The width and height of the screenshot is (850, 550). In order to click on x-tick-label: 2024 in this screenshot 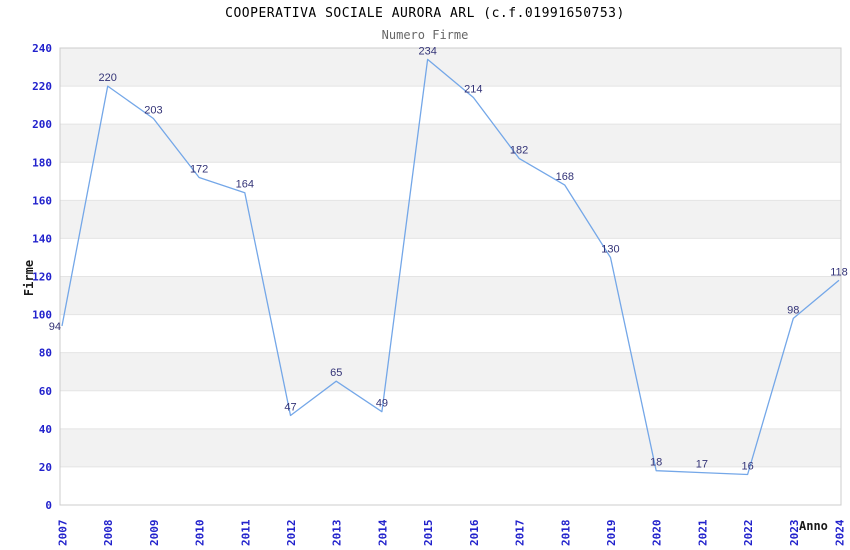, I will do `click(840, 532)`.